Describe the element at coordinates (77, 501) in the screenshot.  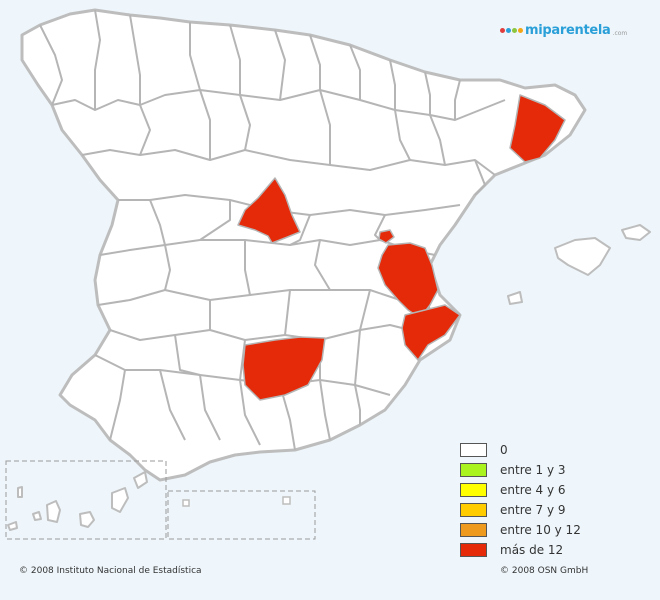
I see `canary-islands` at that location.